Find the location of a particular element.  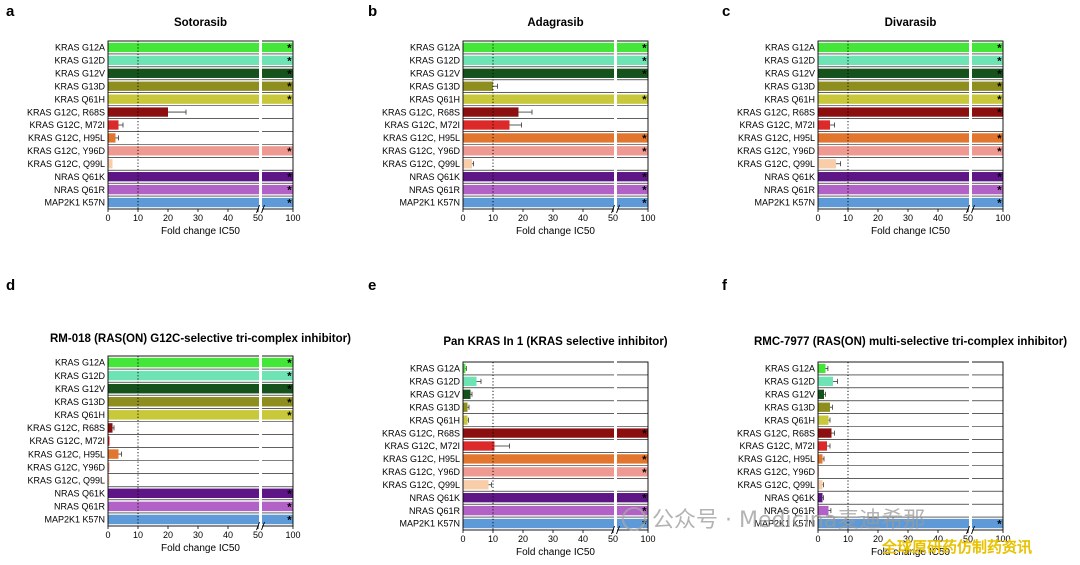

watermark-logo-icon is located at coordinates (634, 519).